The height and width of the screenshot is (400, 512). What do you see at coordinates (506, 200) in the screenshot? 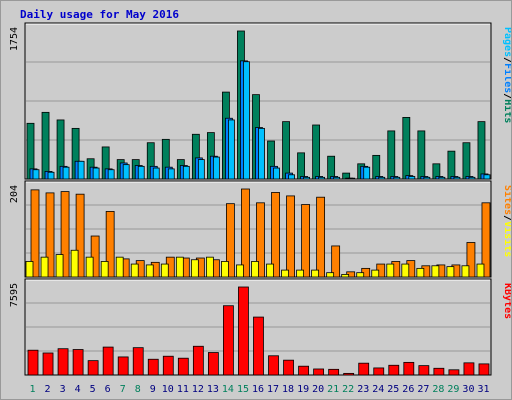
I see `legend-sites: Sites` at bounding box center [506, 200].